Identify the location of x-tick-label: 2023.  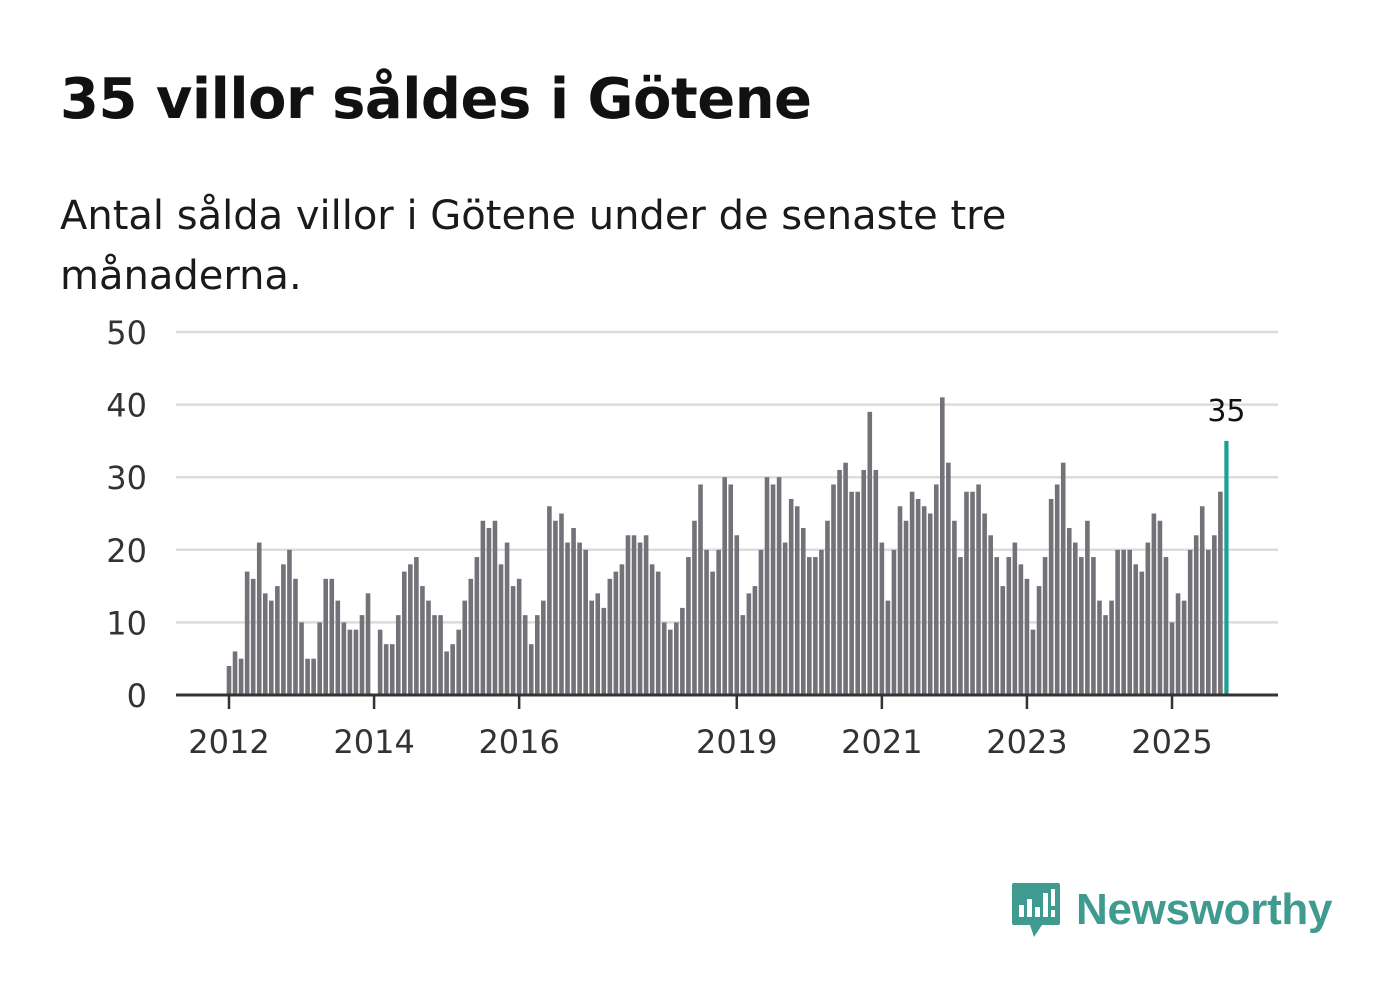
(1026, 742).